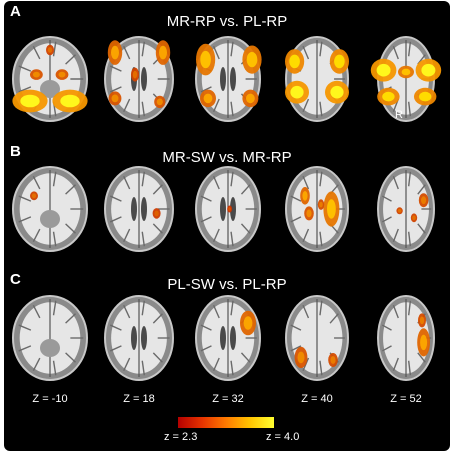 The image size is (454, 454). Describe the element at coordinates (226, 422) in the screenshot. I see `colorbar` at that location.